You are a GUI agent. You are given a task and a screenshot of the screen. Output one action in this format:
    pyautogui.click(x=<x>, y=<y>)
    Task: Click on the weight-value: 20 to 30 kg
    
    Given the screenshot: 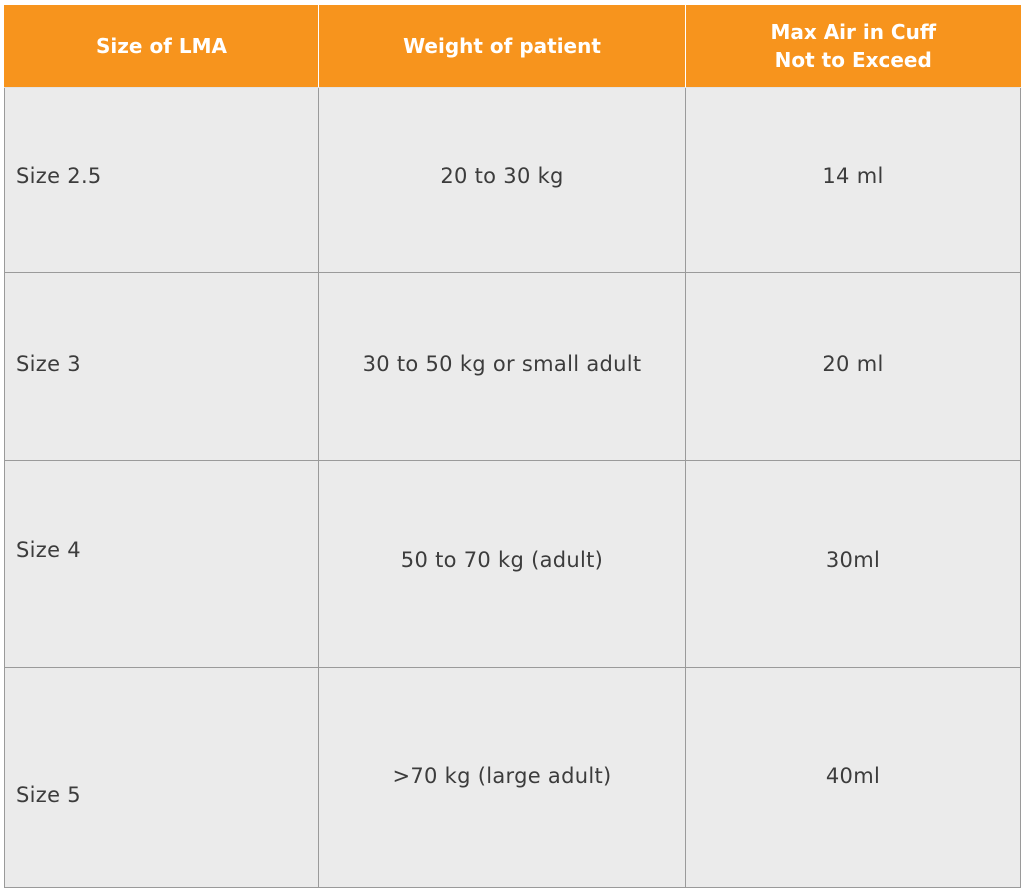 What is the action you would take?
    pyautogui.click(x=502, y=176)
    